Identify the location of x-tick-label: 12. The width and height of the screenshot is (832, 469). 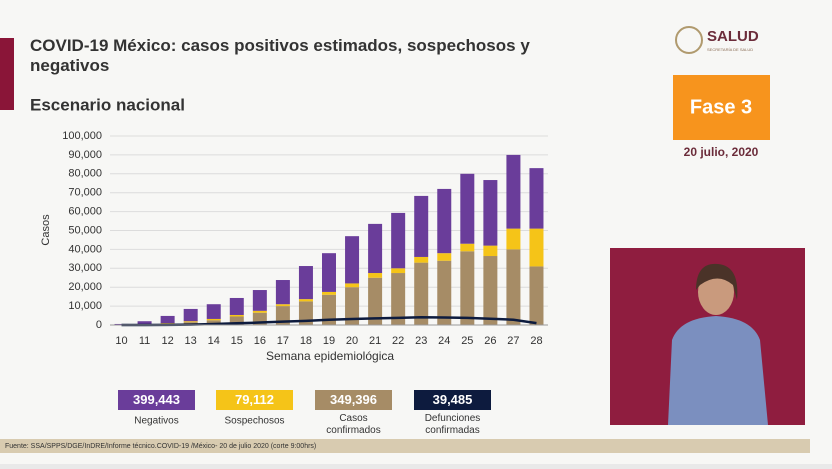
(168, 341).